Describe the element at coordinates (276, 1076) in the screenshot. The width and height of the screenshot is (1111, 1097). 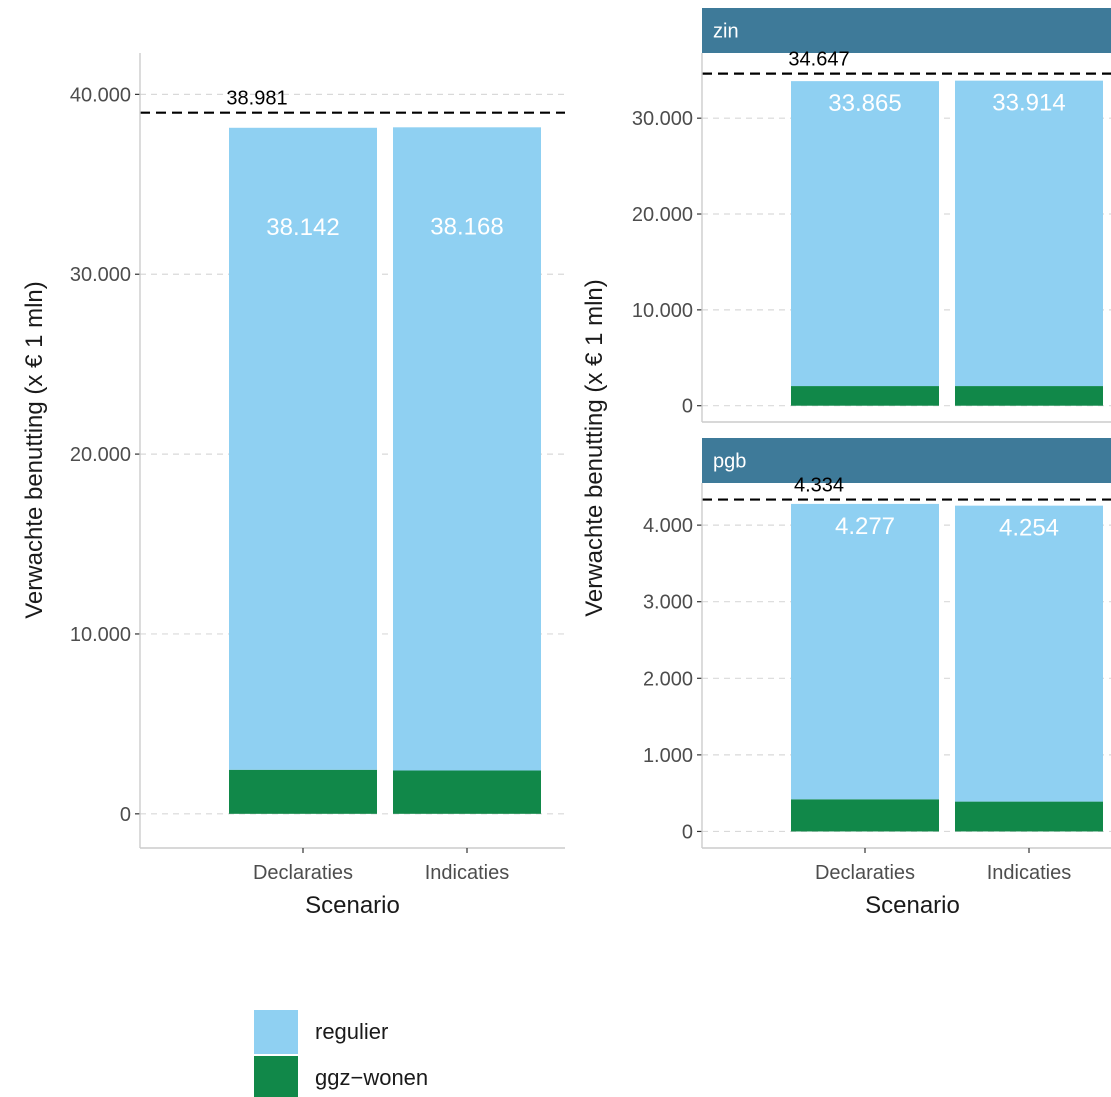
I see `legend-key-ggz-wonen` at that location.